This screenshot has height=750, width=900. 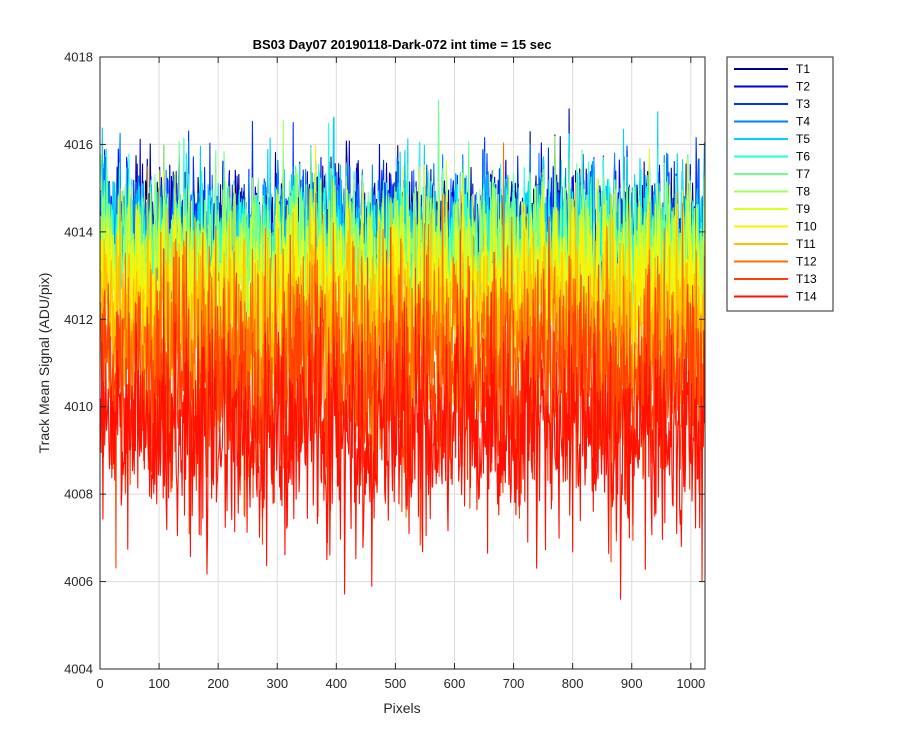 What do you see at coordinates (803, 192) in the screenshot?
I see `legend-label-t8: T8` at bounding box center [803, 192].